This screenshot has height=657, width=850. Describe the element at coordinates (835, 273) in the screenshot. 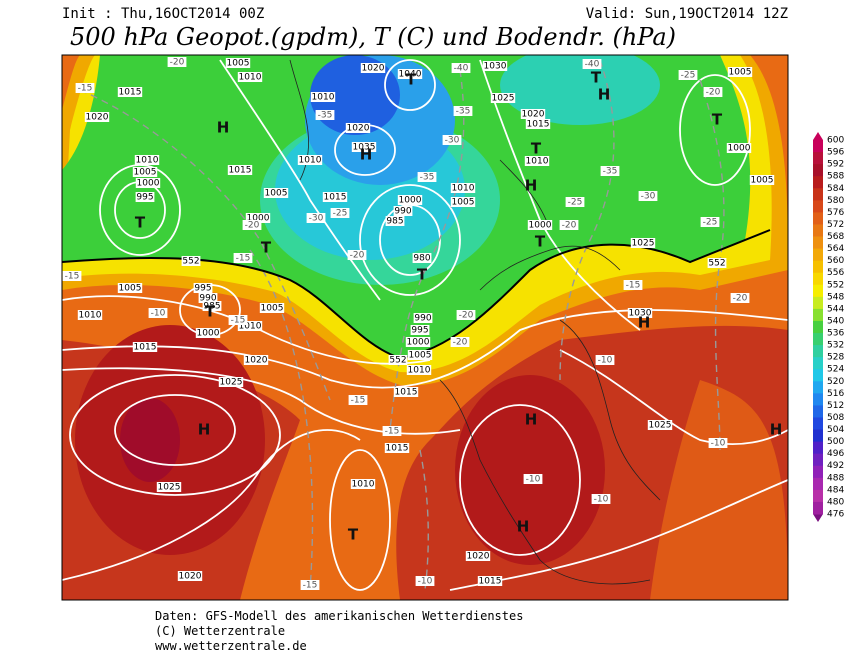

I see `colorbar-label: 556` at that location.